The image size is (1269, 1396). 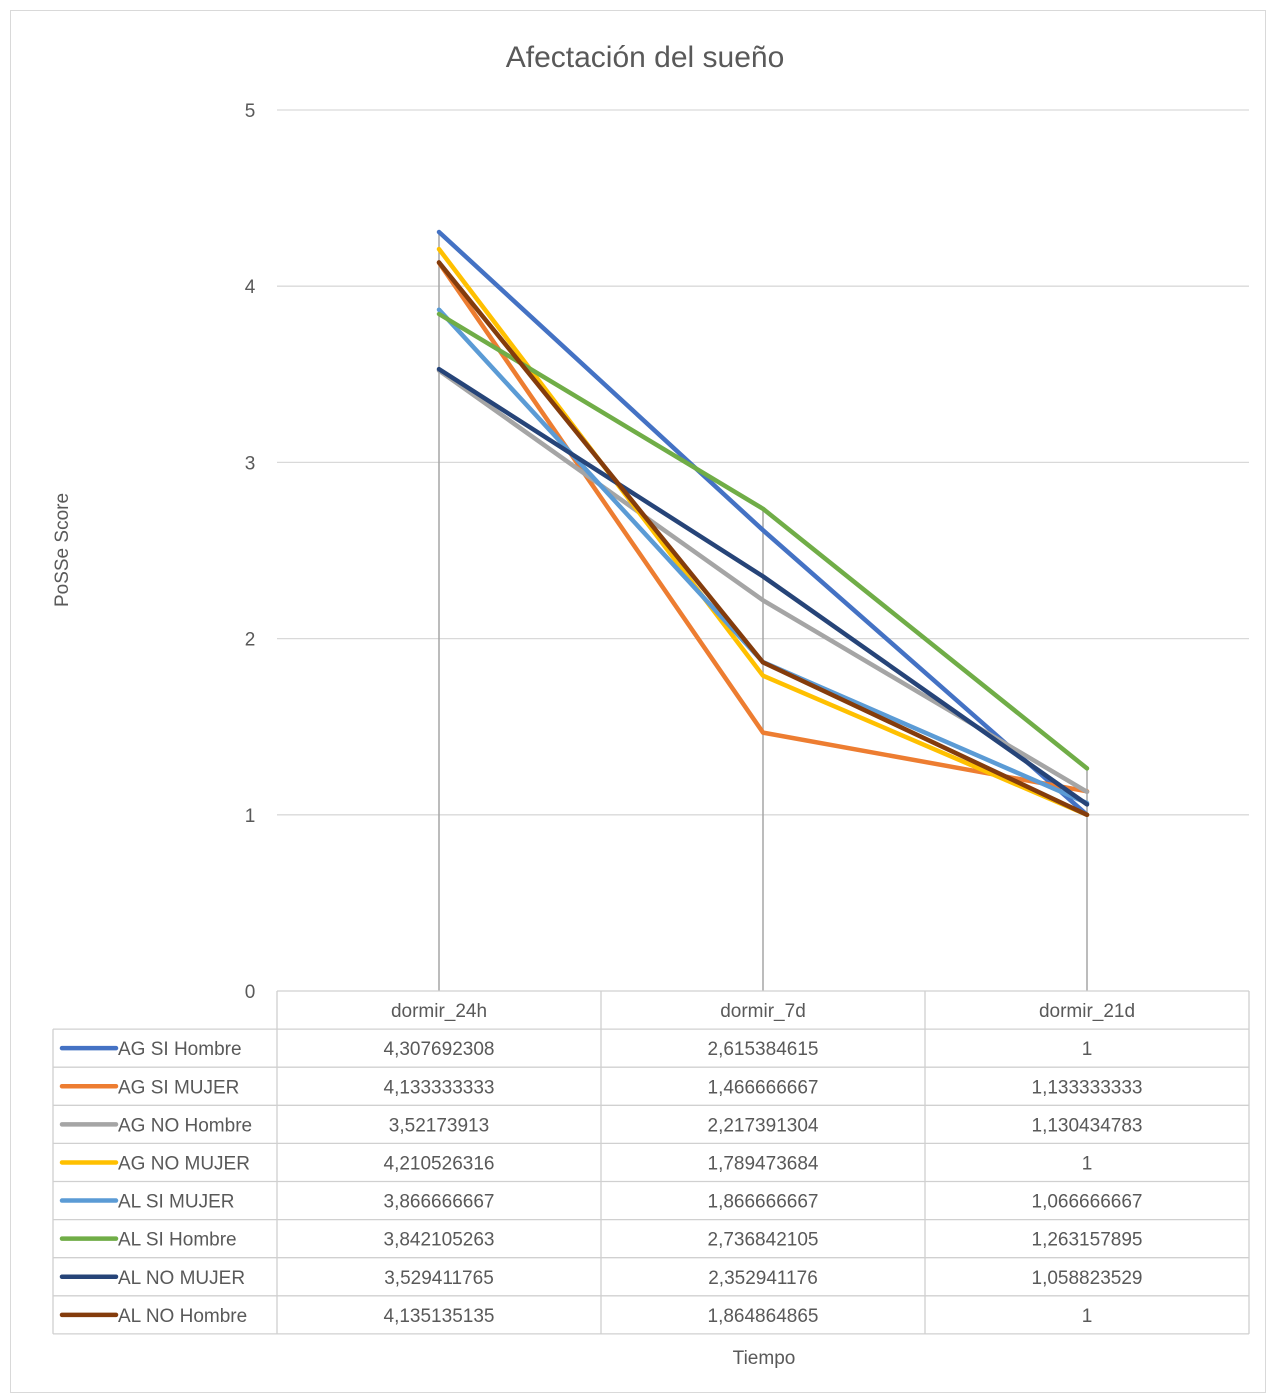 I want to click on y-tick-label: 3, so click(x=250, y=463).